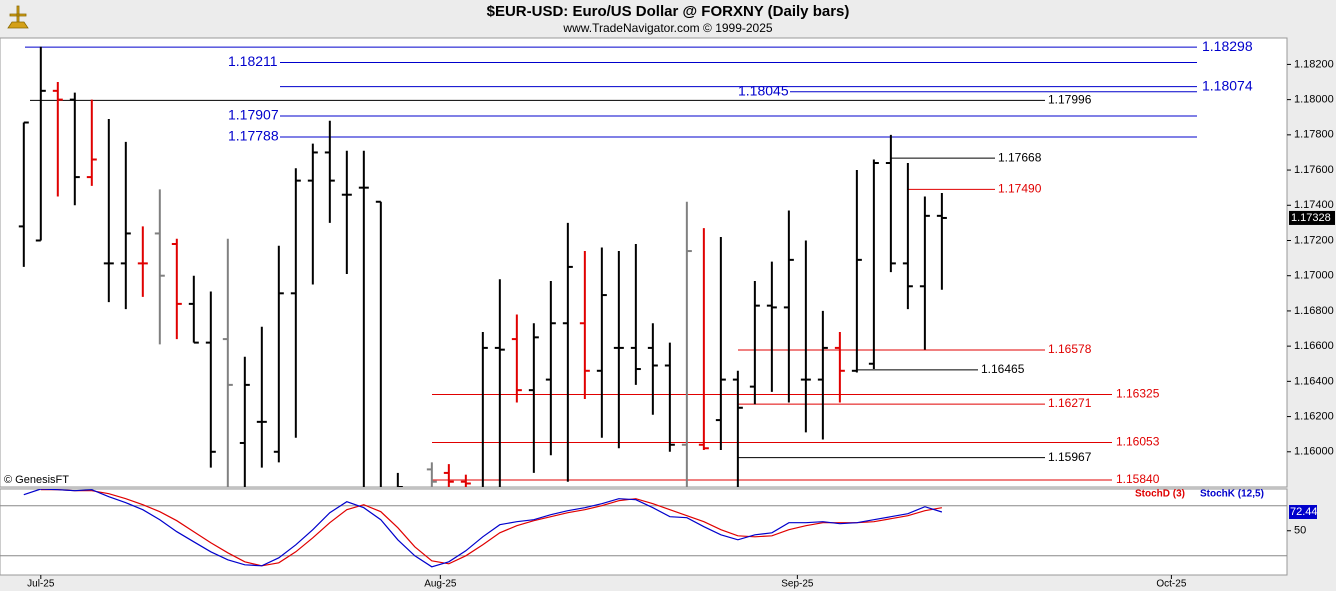 The image size is (1336, 591). Describe the element at coordinates (1314, 205) in the screenshot. I see `y-tick-label: 1.17400` at that location.